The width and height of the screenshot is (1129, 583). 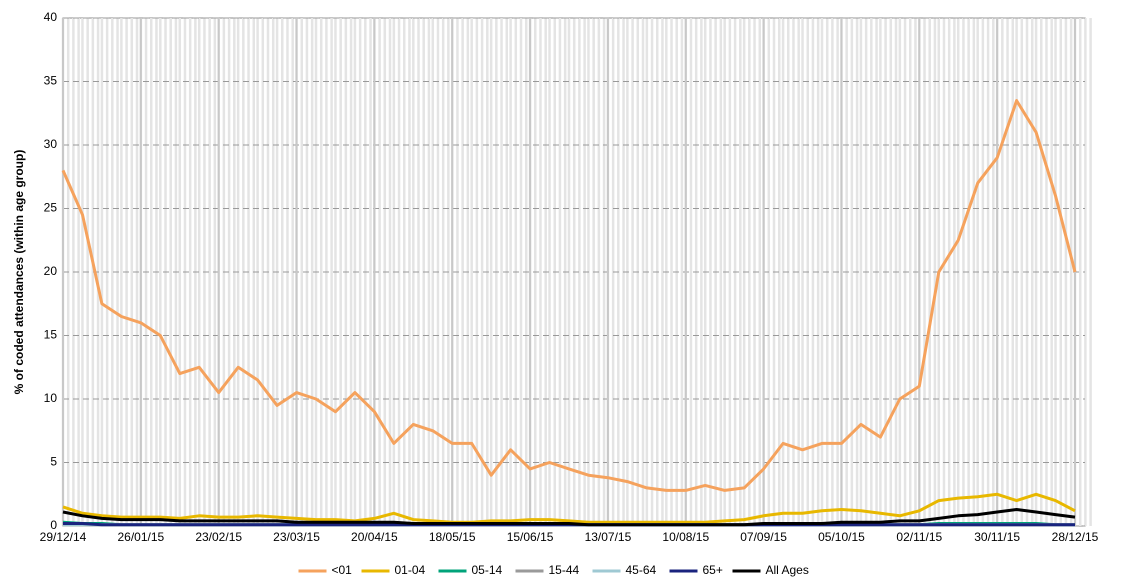 What do you see at coordinates (713, 570) in the screenshot?
I see `legend-label: 65+` at bounding box center [713, 570].